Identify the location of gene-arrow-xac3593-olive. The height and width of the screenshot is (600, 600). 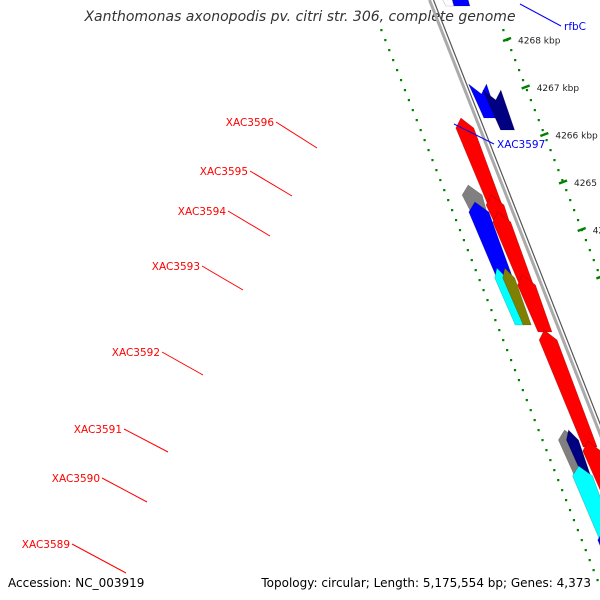
(517, 296).